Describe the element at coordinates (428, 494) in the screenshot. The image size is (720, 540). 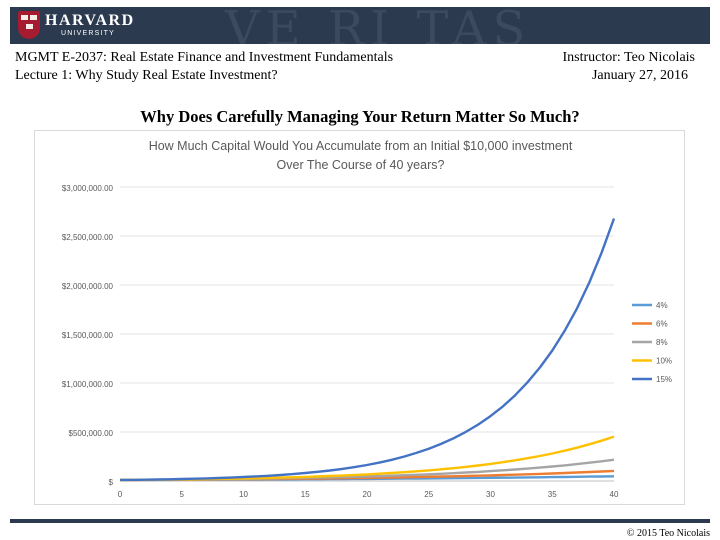
I see `x-tick-label: 25` at that location.